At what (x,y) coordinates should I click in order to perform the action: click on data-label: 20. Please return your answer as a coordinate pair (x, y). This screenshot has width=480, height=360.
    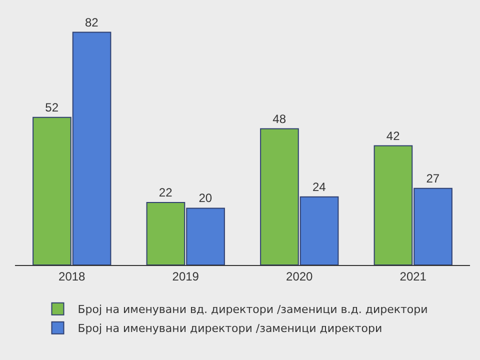
    Looking at the image, I should click on (205, 198).